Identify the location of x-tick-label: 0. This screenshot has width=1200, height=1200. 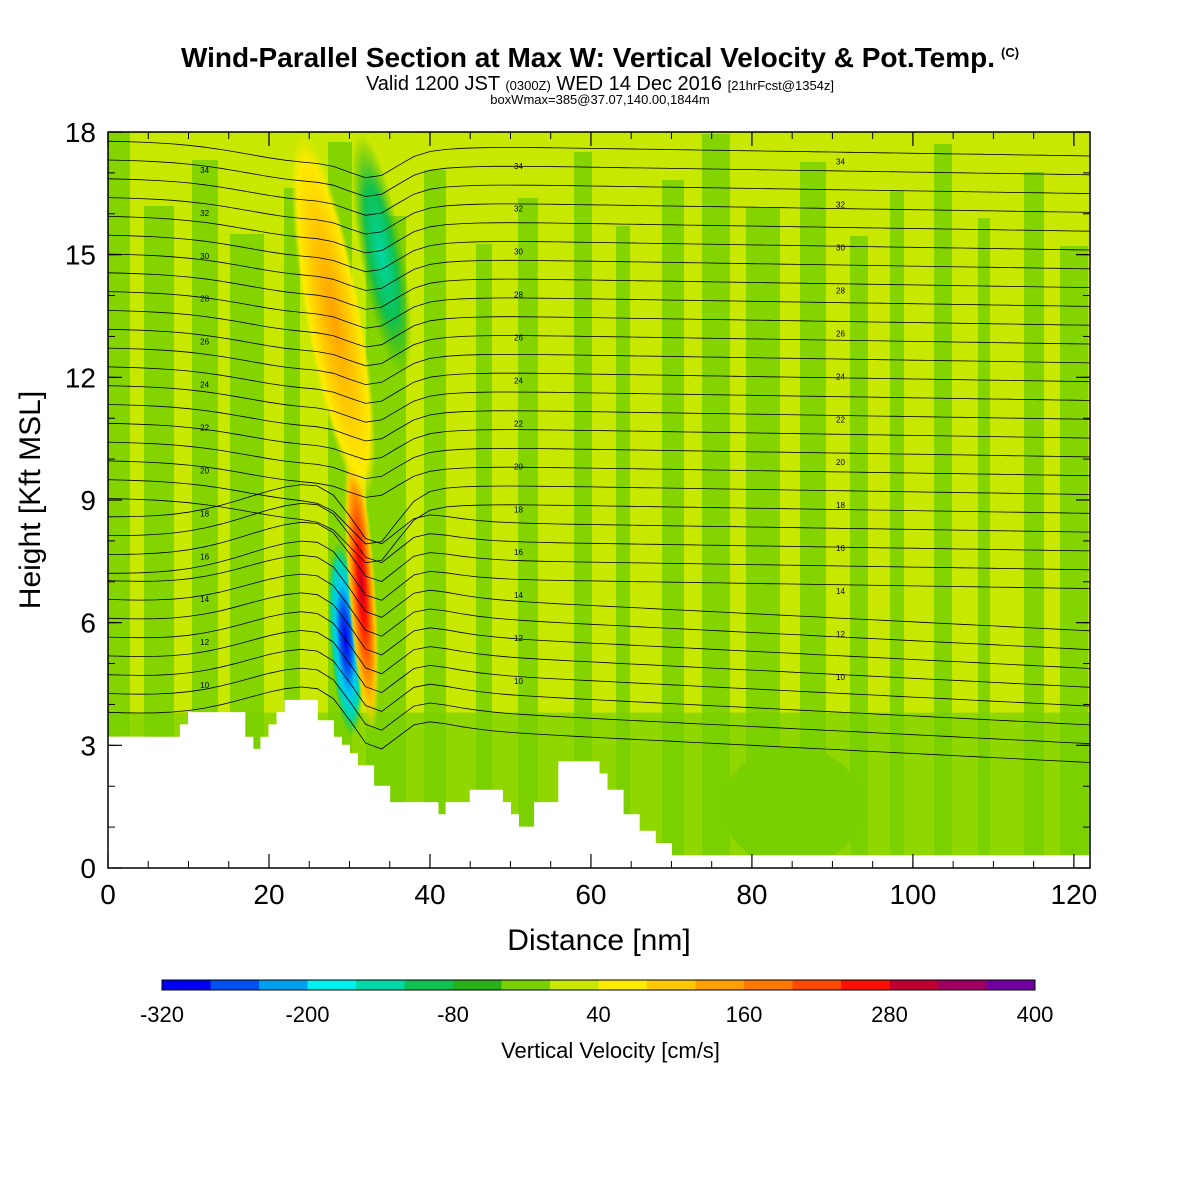
(108, 894).